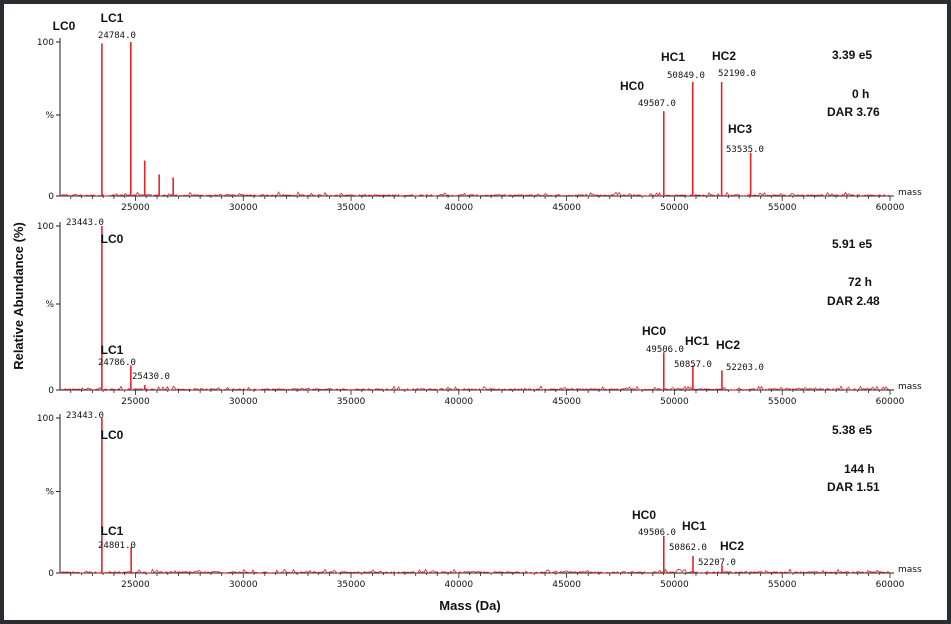 The height and width of the screenshot is (624, 951). I want to click on dar-label: DAR 1.51, so click(853, 487).